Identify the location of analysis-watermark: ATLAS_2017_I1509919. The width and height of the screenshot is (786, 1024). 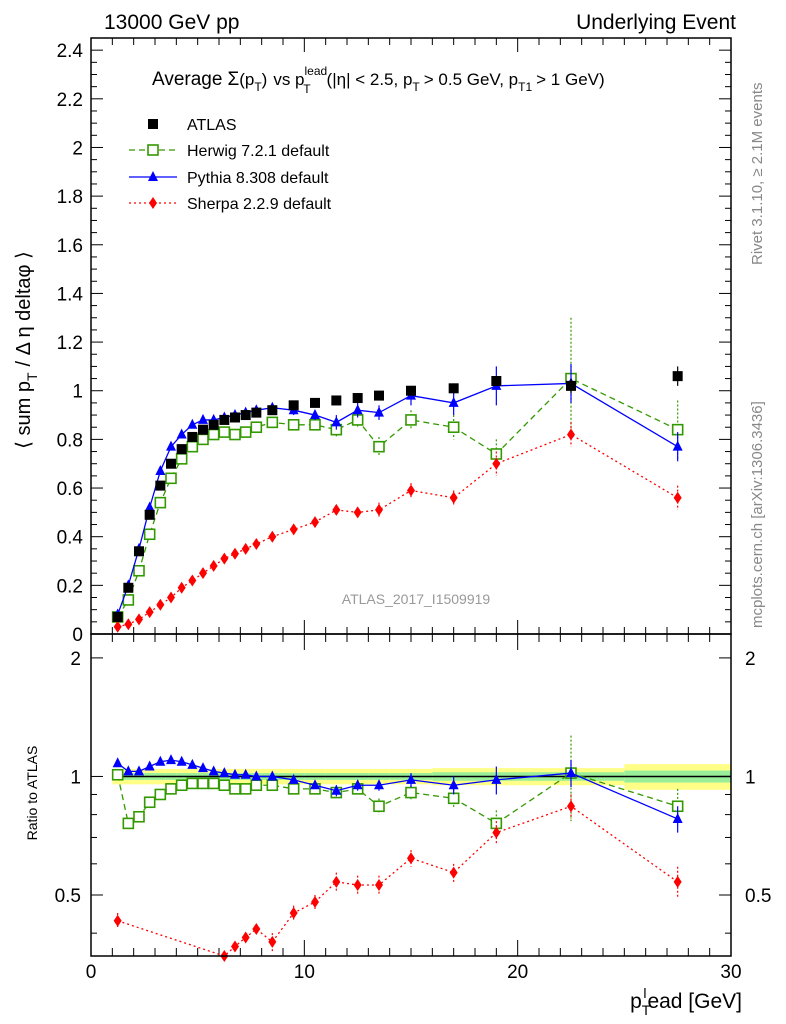
(416, 599).